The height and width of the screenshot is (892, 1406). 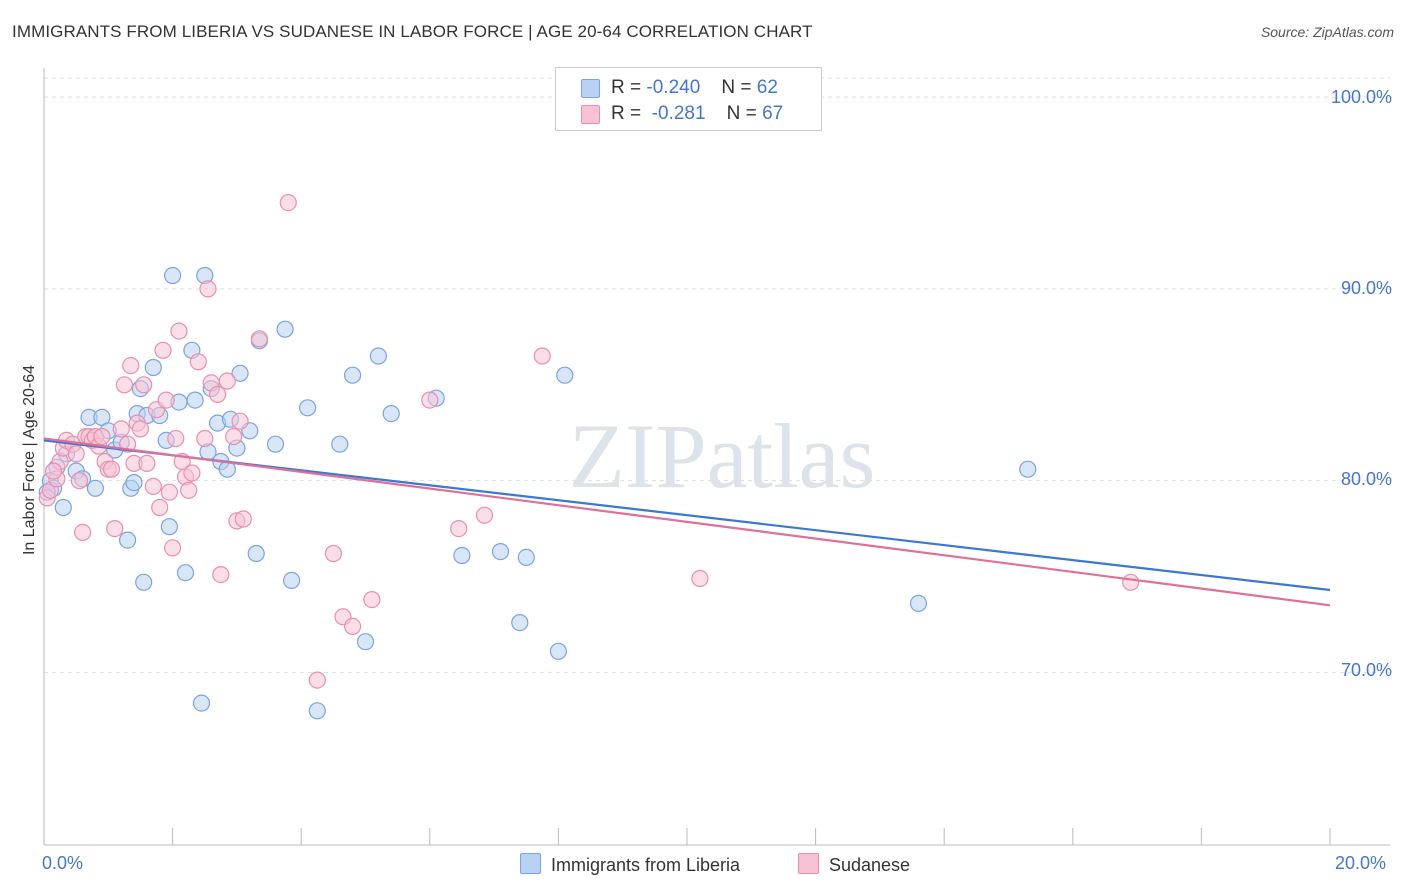 I want to click on legend-label-liberia: Immigrants from Liberia, so click(x=646, y=865).